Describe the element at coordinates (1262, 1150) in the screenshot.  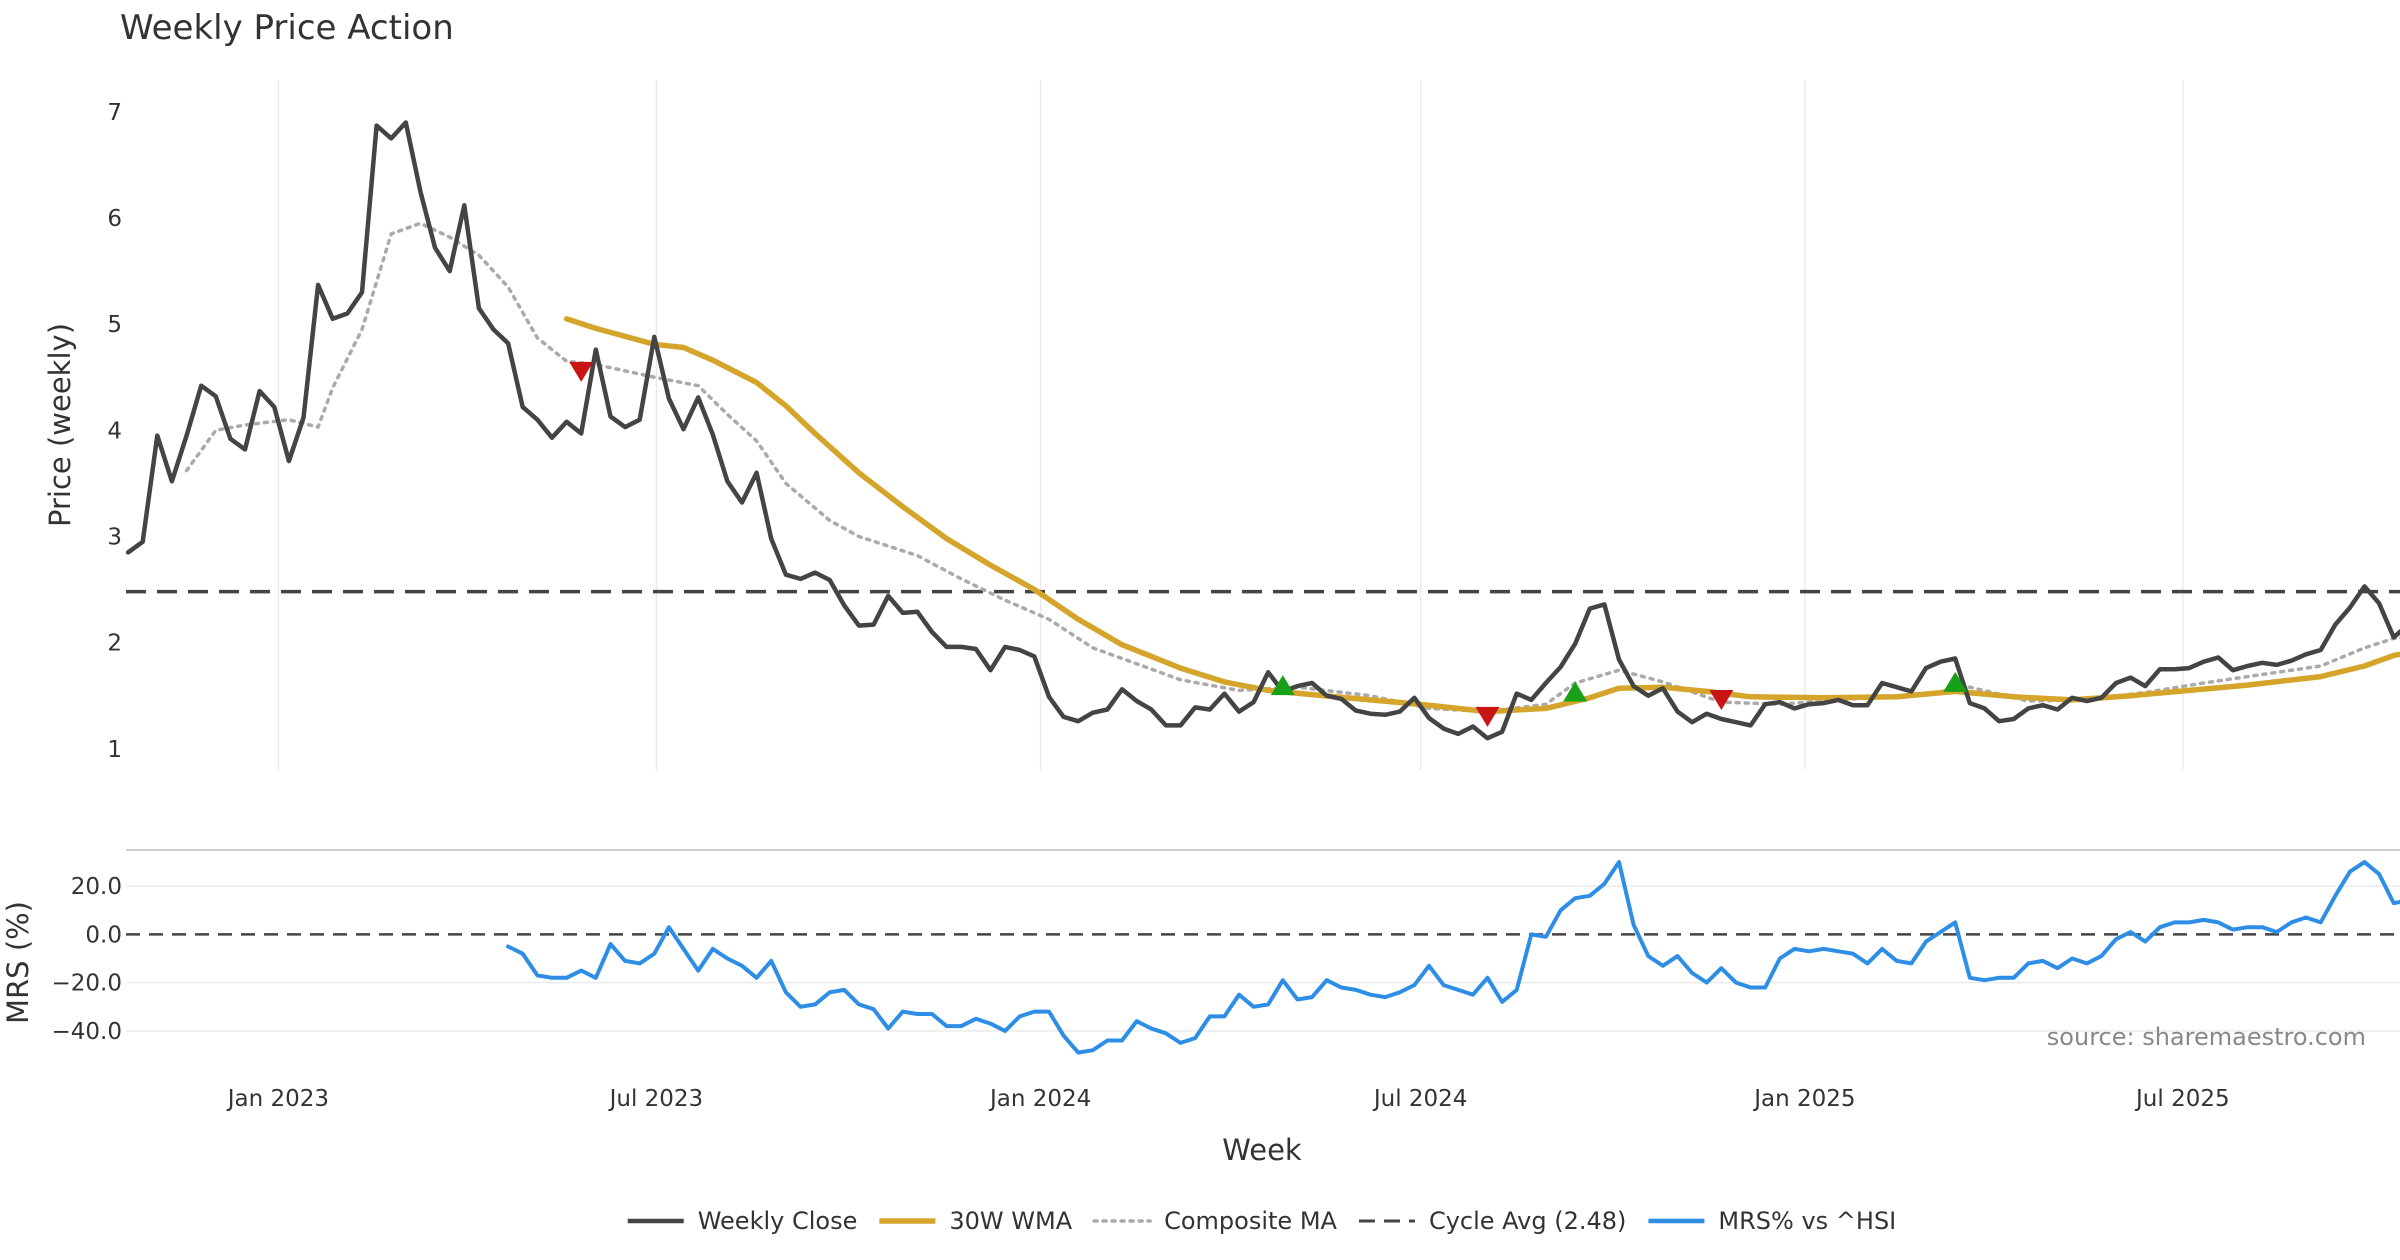
I see `x-axis-title: Week` at that location.